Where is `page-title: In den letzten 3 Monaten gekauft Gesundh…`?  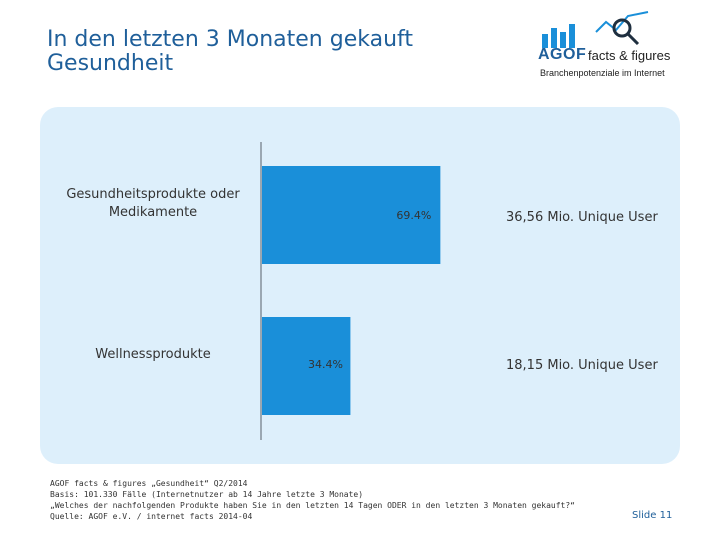
page-title: In den letzten 3 Monaten gekauft Gesundh… is located at coordinates (230, 51).